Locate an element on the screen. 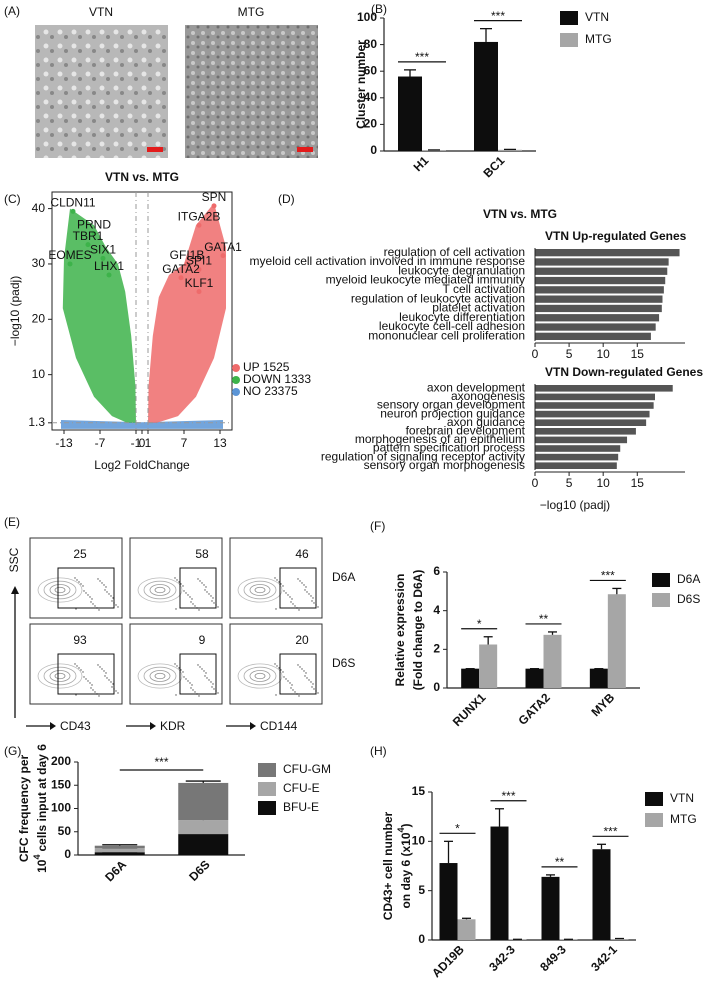 The image size is (709, 990). legend-label: NO 23375 is located at coordinates (270, 391).